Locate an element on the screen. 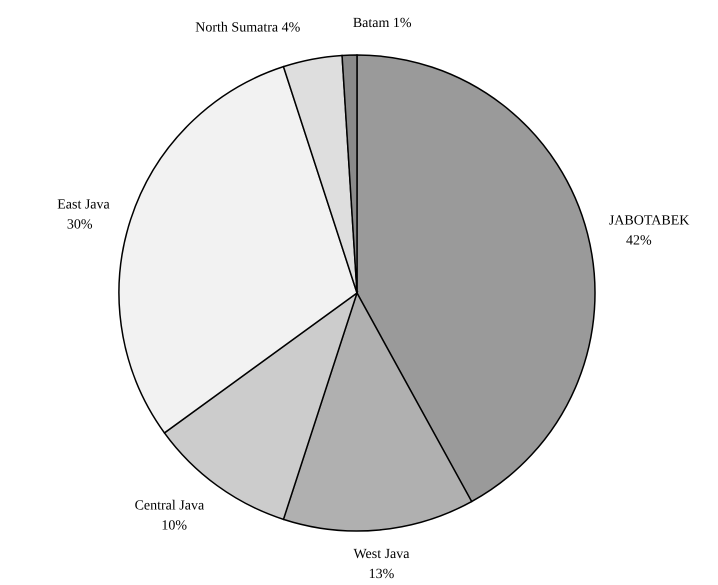 Image resolution: width=718 pixels, height=585 pixels. slice-label: JABOTABEK is located at coordinates (649, 220).